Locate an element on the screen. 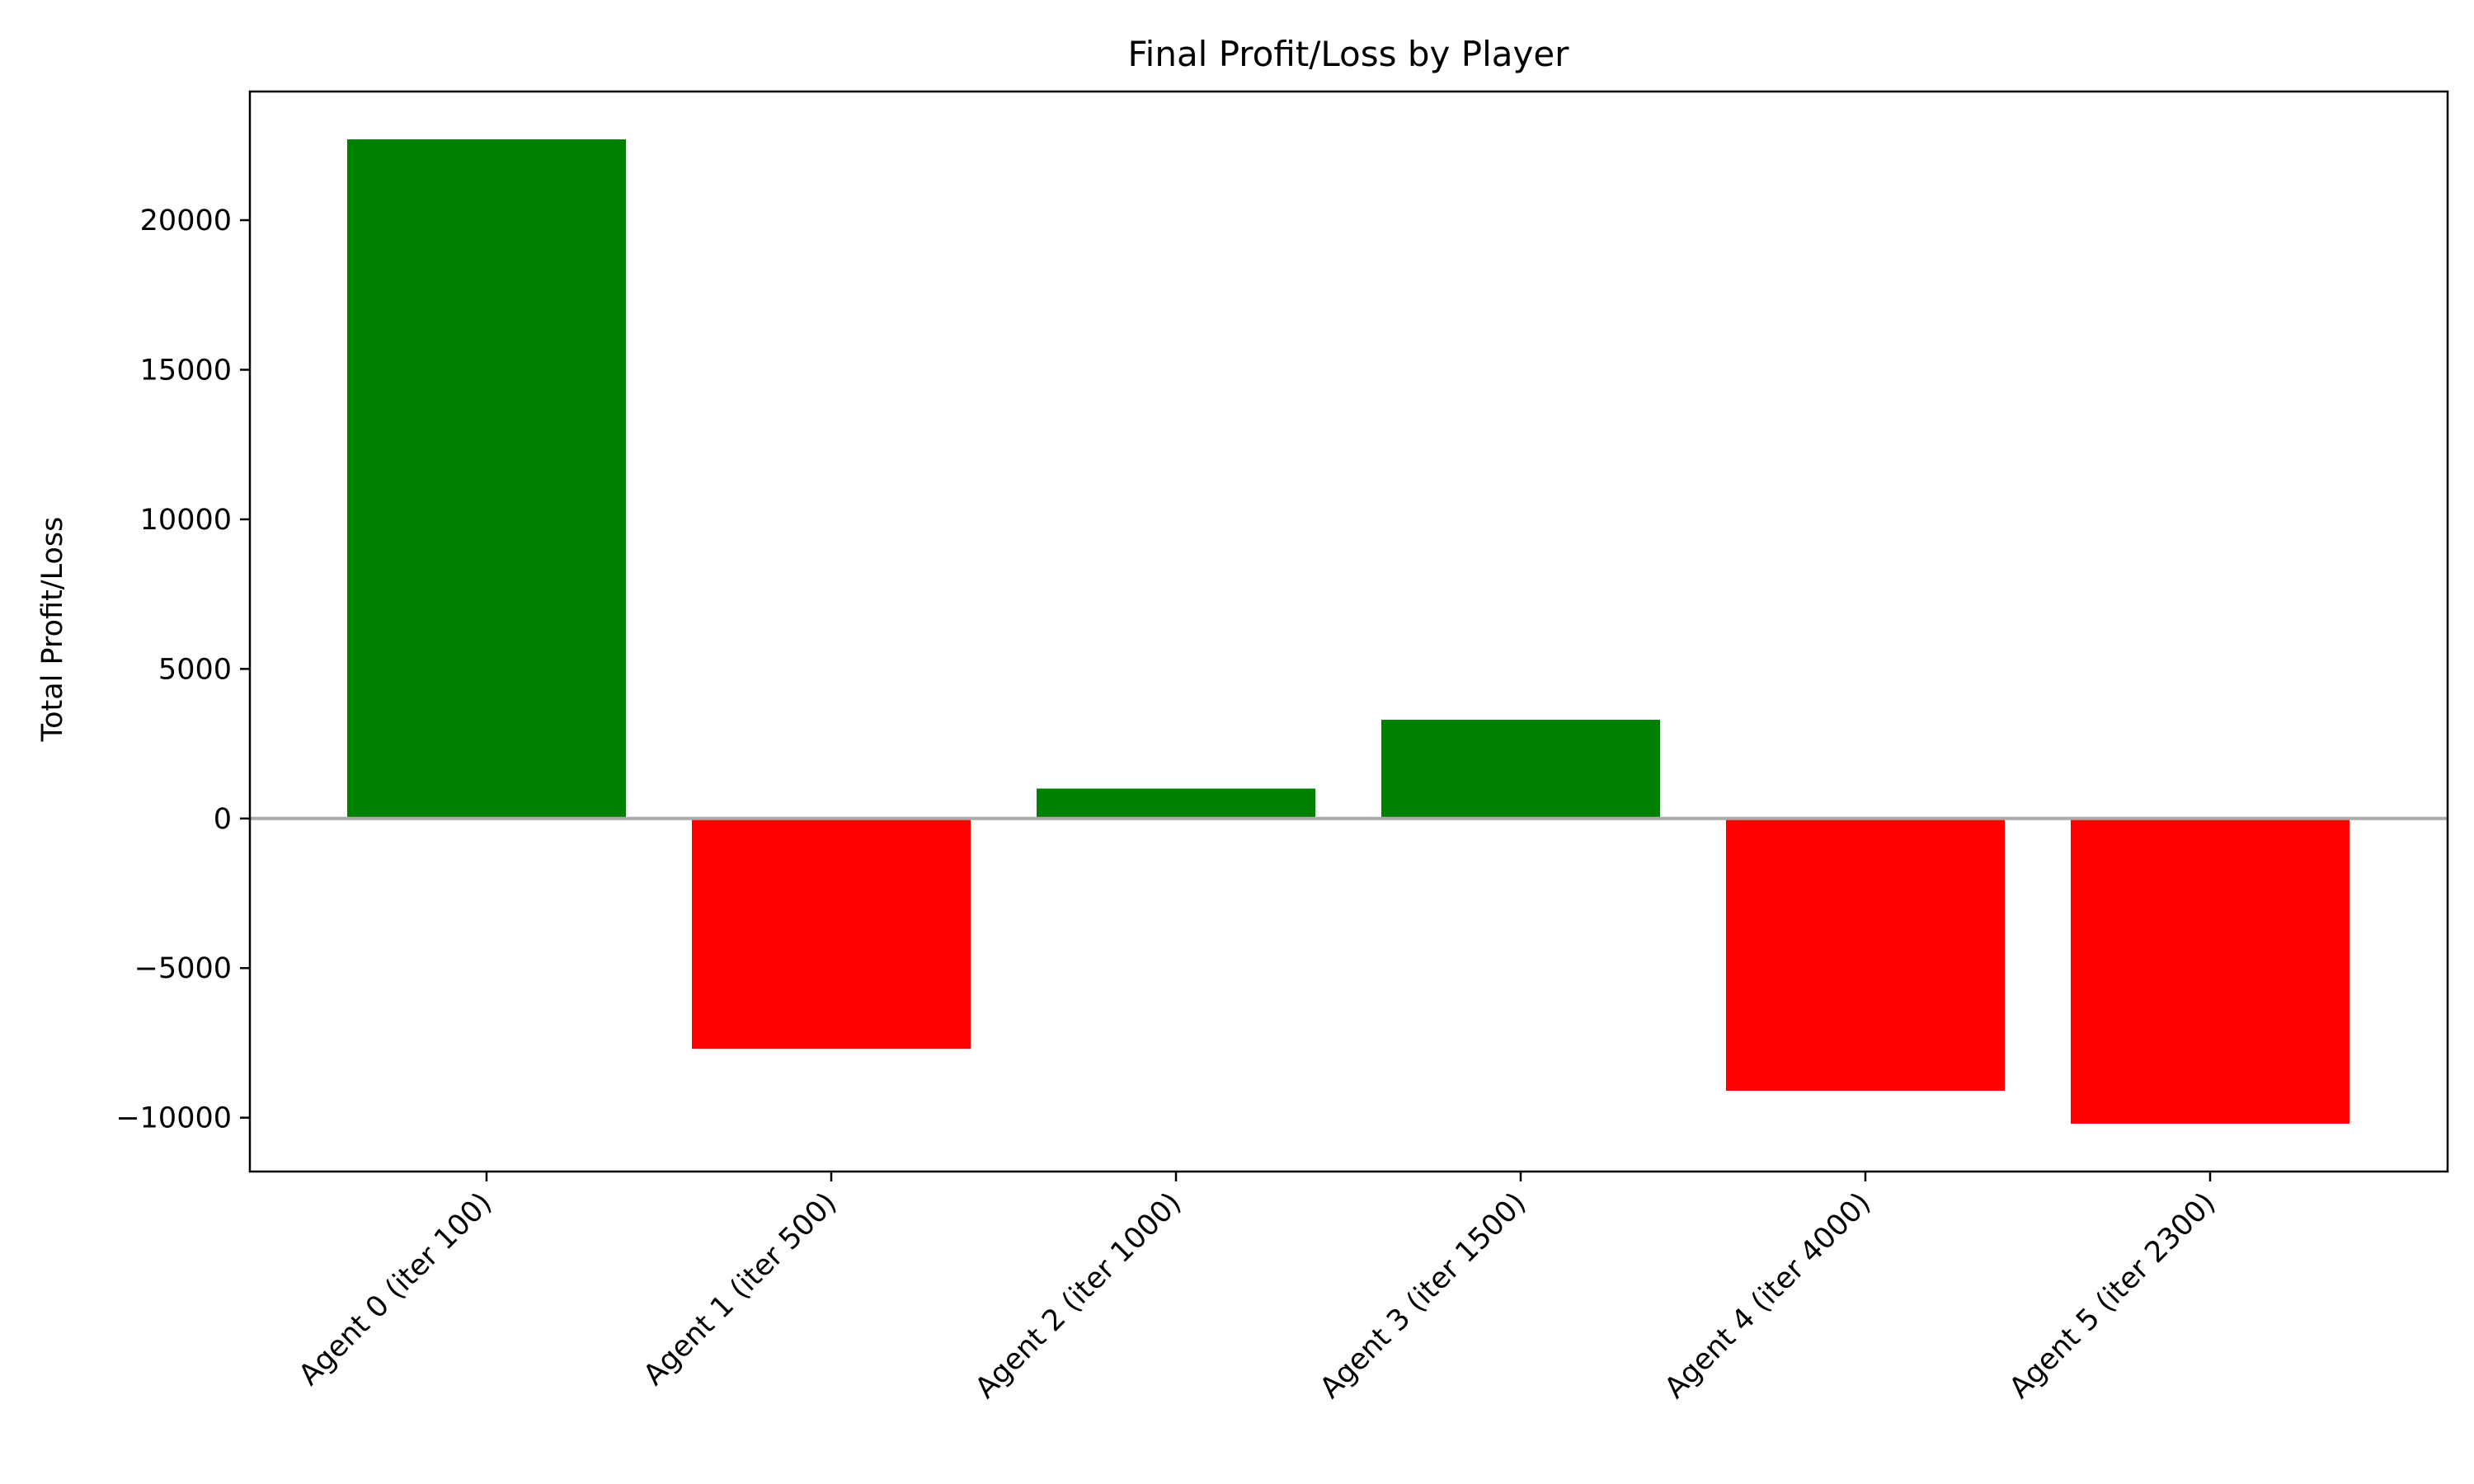 This screenshot has height=1484, width=2474. y-tick-label: 10000 is located at coordinates (186, 520).